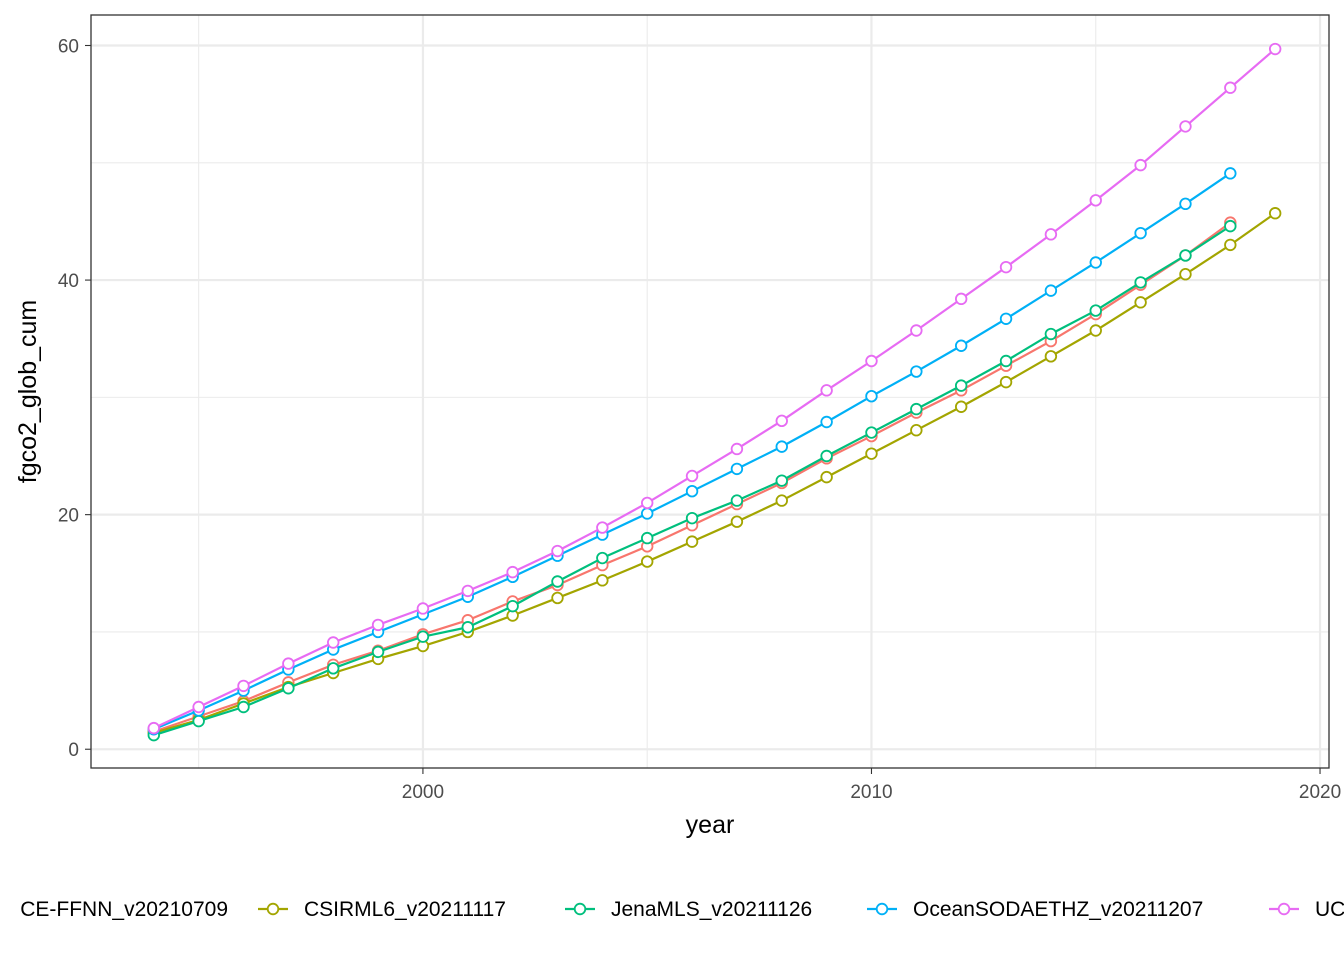  I want to click on legend-item: CE-FFNN_v20210709, so click(124, 909).